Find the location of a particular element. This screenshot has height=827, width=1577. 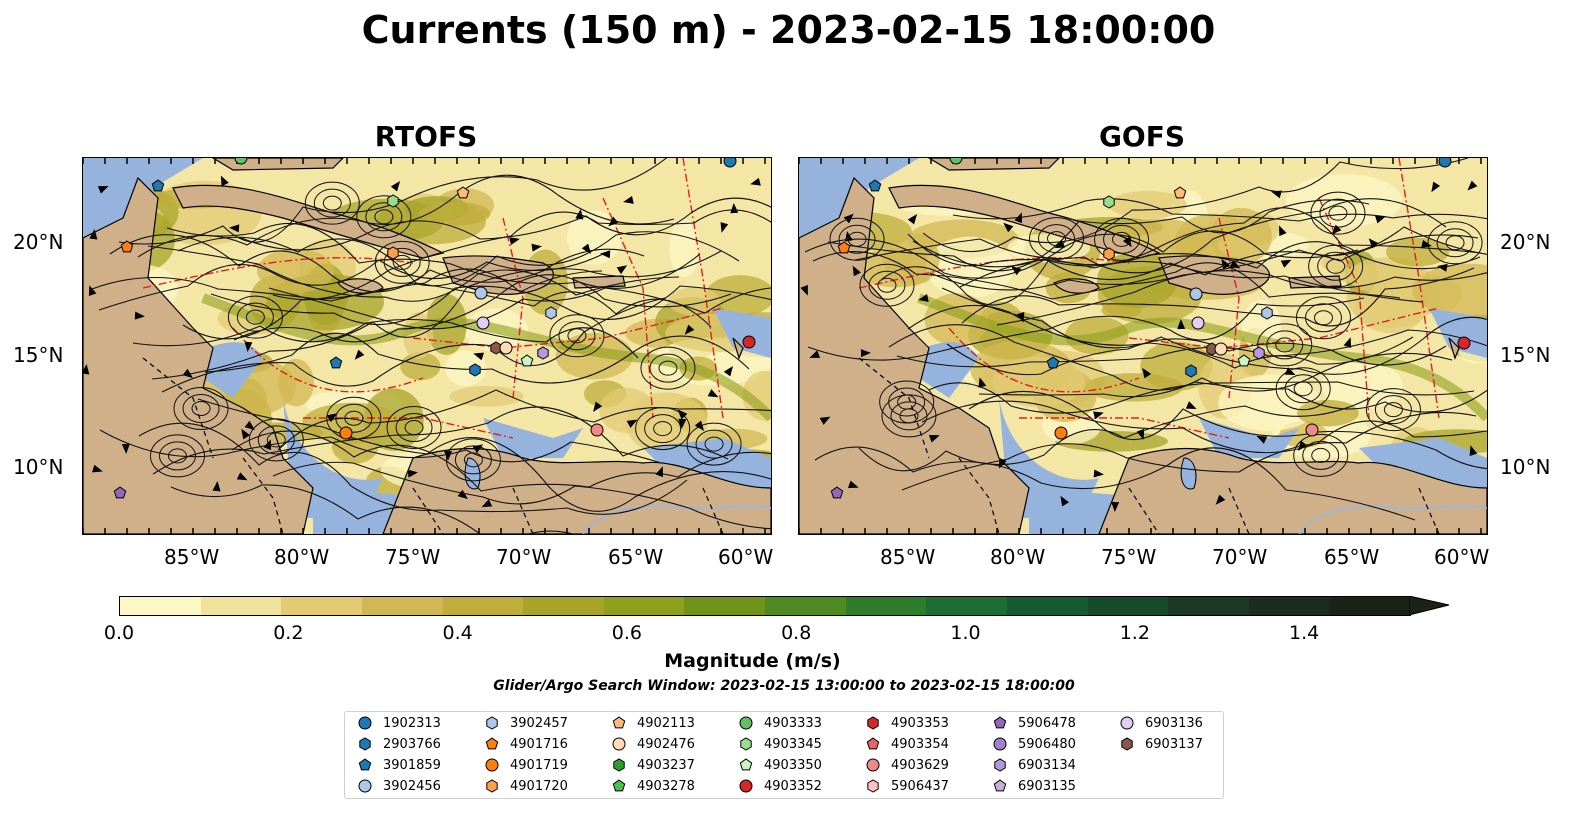

latitude-label-right: 20°N is located at coordinates (1525, 242).